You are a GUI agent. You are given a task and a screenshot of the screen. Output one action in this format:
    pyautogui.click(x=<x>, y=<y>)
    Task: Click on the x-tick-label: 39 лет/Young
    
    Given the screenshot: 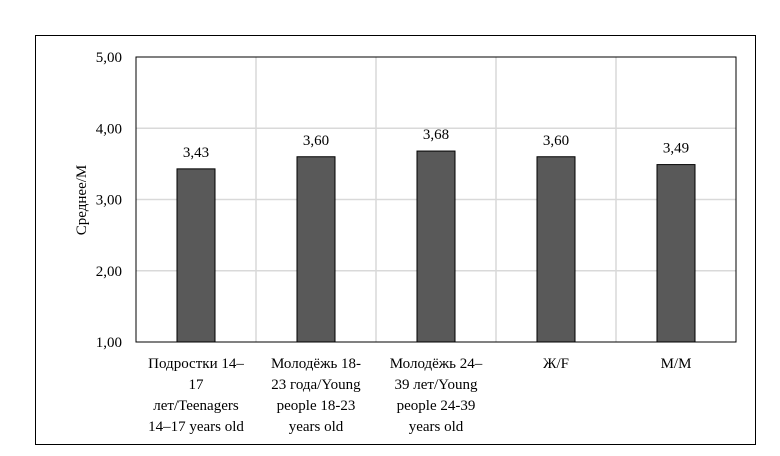 What is the action you would take?
    pyautogui.click(x=436, y=385)
    